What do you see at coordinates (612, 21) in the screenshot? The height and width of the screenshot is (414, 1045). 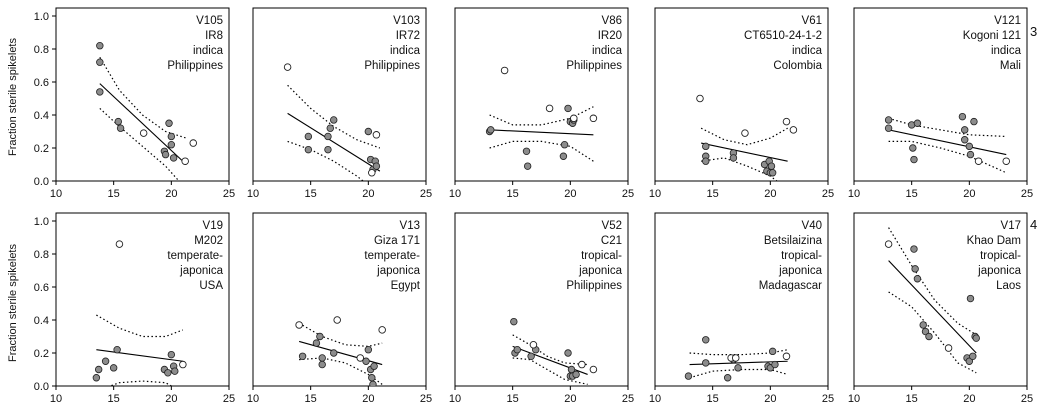 I see `panel-annotation: V86` at bounding box center [612, 21].